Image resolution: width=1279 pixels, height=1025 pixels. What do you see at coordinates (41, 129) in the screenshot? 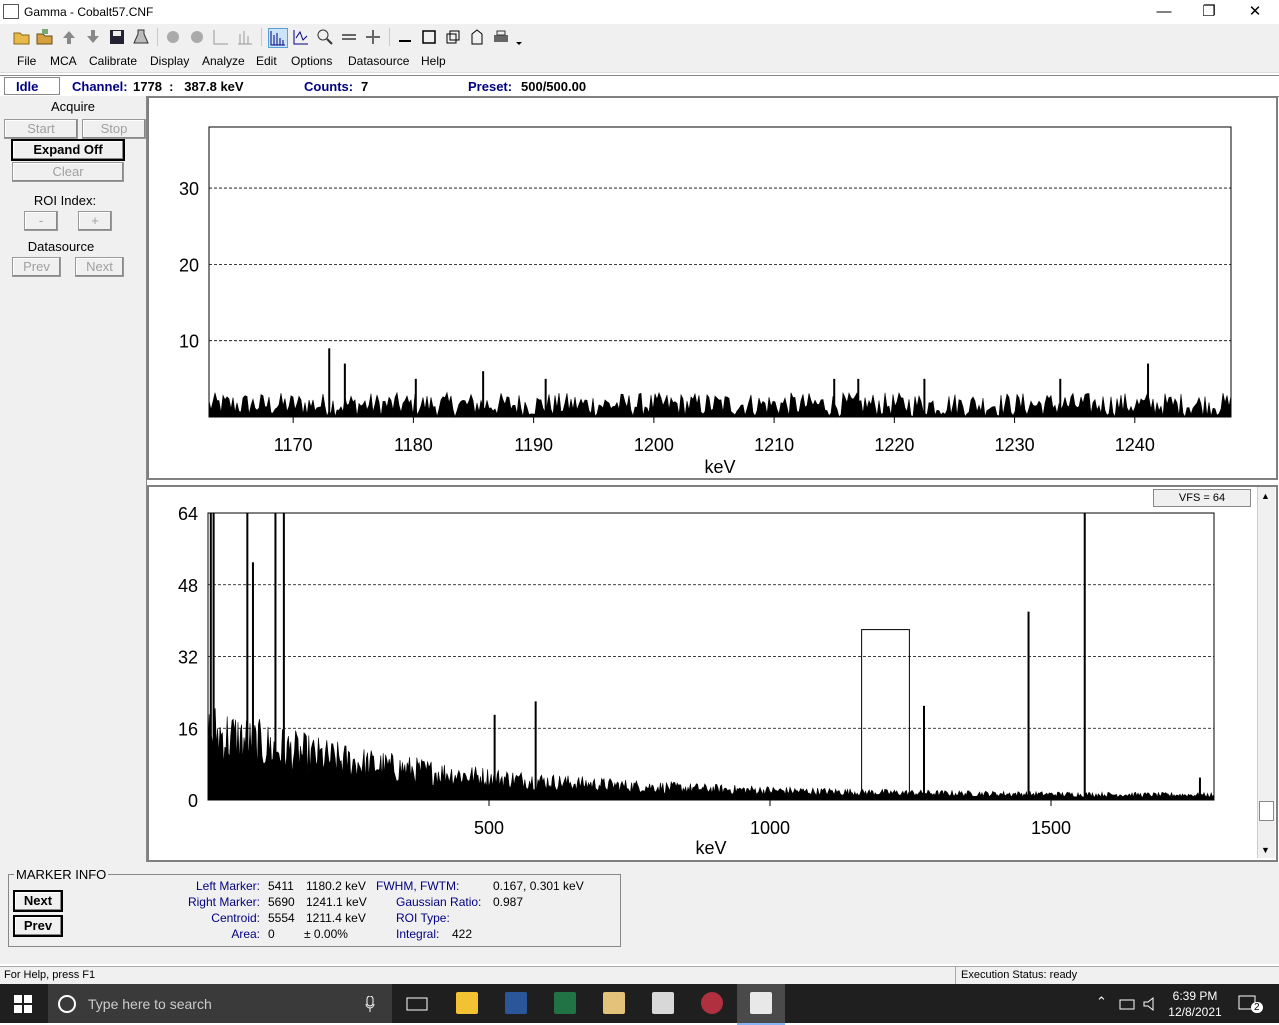
I see `start-button: Start` at bounding box center [41, 129].